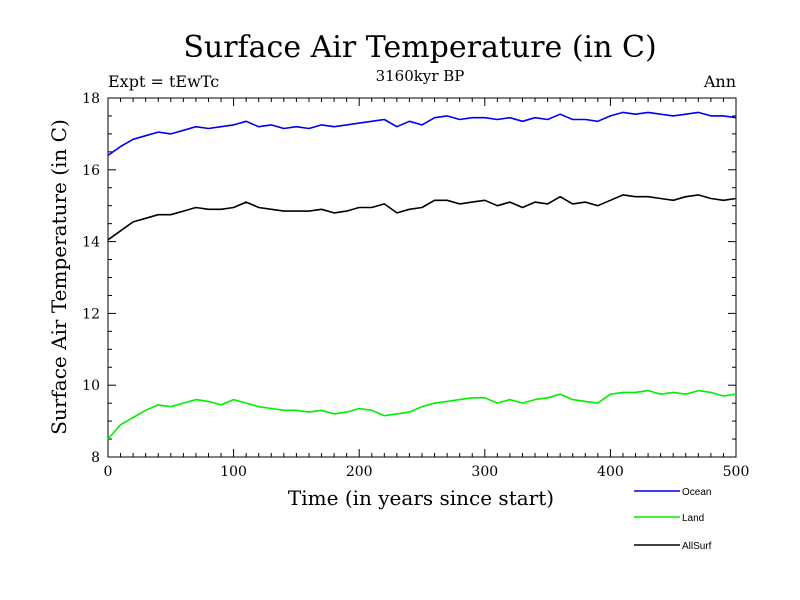 This screenshot has width=800, height=600. What do you see at coordinates (719, 81) in the screenshot?
I see `season-label: Ann` at bounding box center [719, 81].